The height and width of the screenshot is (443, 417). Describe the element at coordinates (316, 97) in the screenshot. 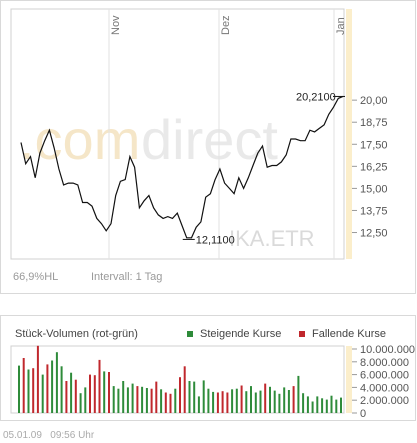

I see `high-annotation: 20,2100` at that location.